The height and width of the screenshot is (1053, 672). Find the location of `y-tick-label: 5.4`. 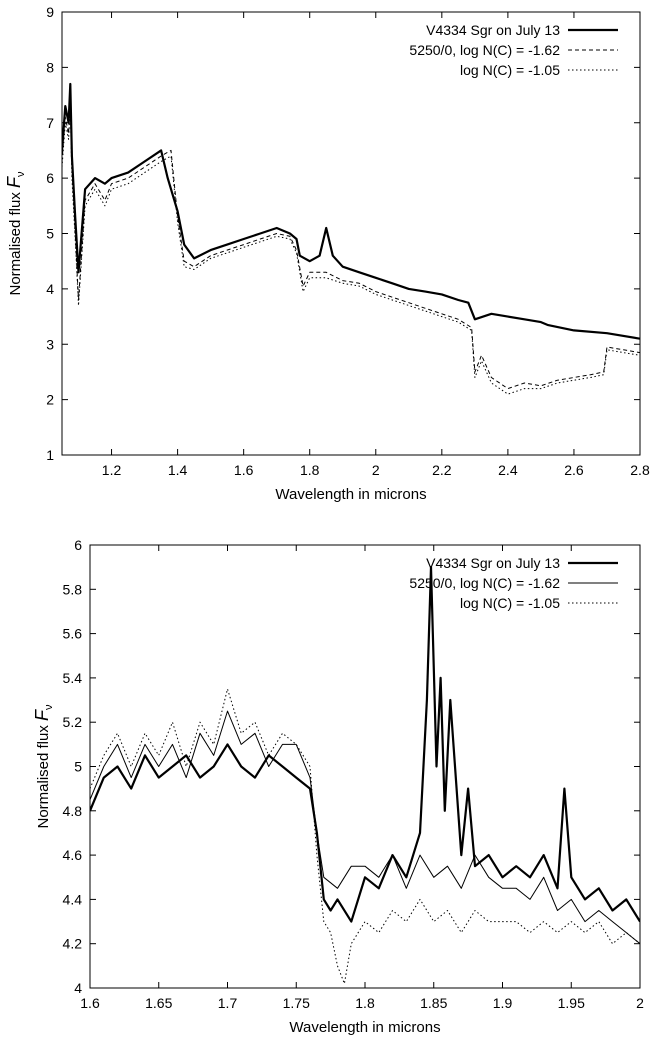

y-tick-label: 5.4 is located at coordinates (73, 678).